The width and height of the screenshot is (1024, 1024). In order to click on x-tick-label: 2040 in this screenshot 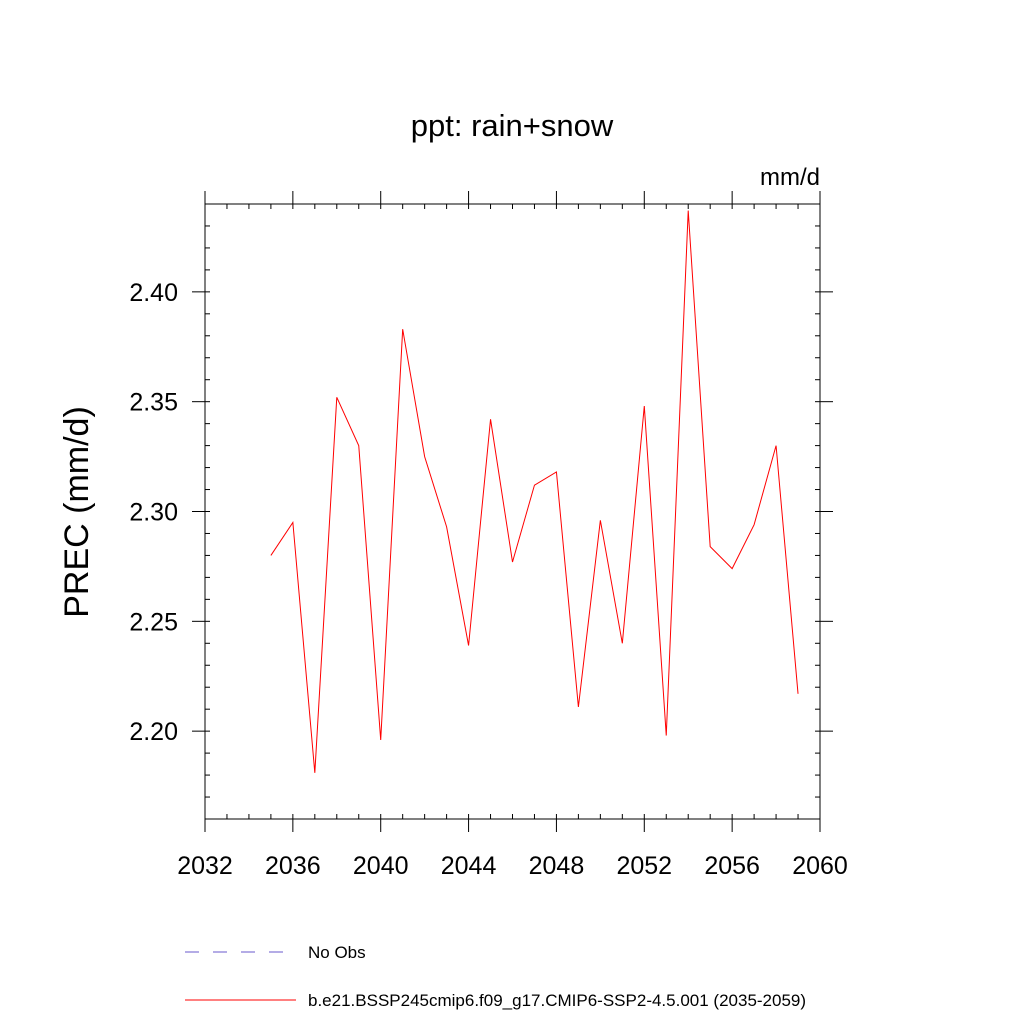, I will do `click(381, 866)`.